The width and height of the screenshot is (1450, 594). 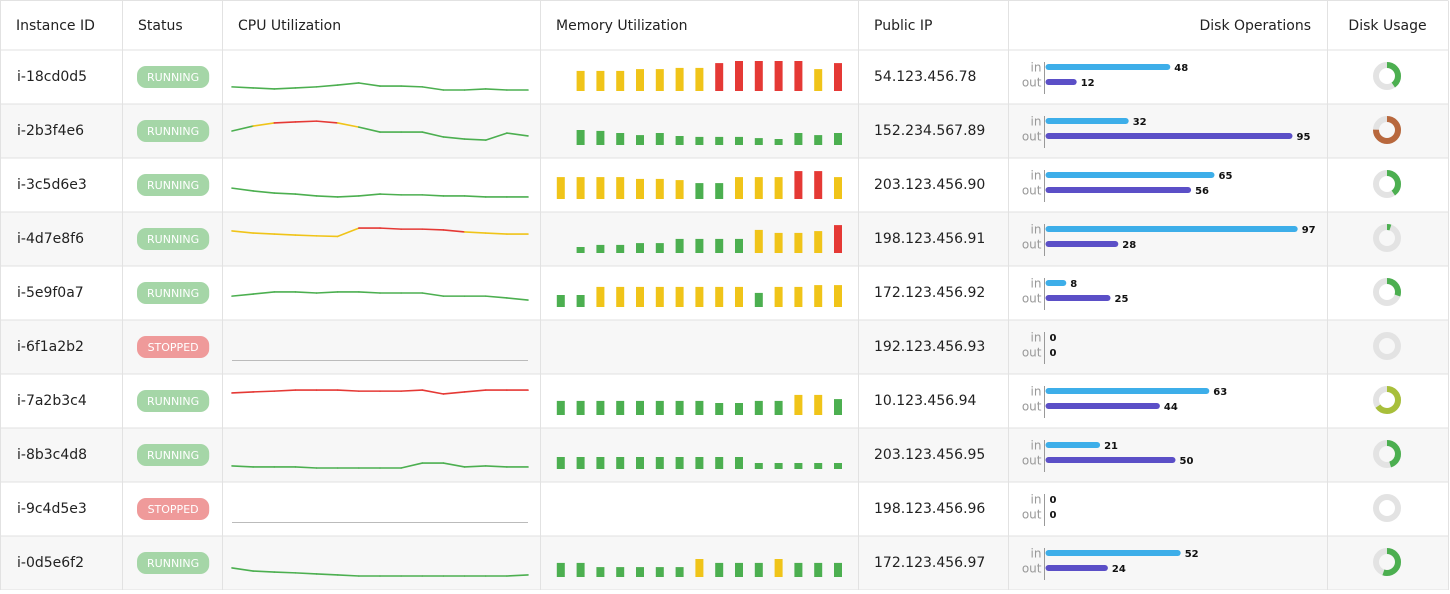 I want to click on public-ip: 172.123.456.92, so click(x=929, y=293).